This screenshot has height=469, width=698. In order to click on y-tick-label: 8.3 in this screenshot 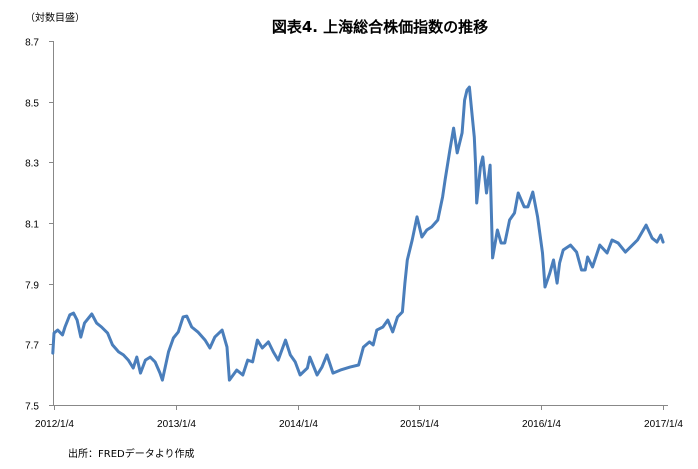, I will do `click(32, 164)`.